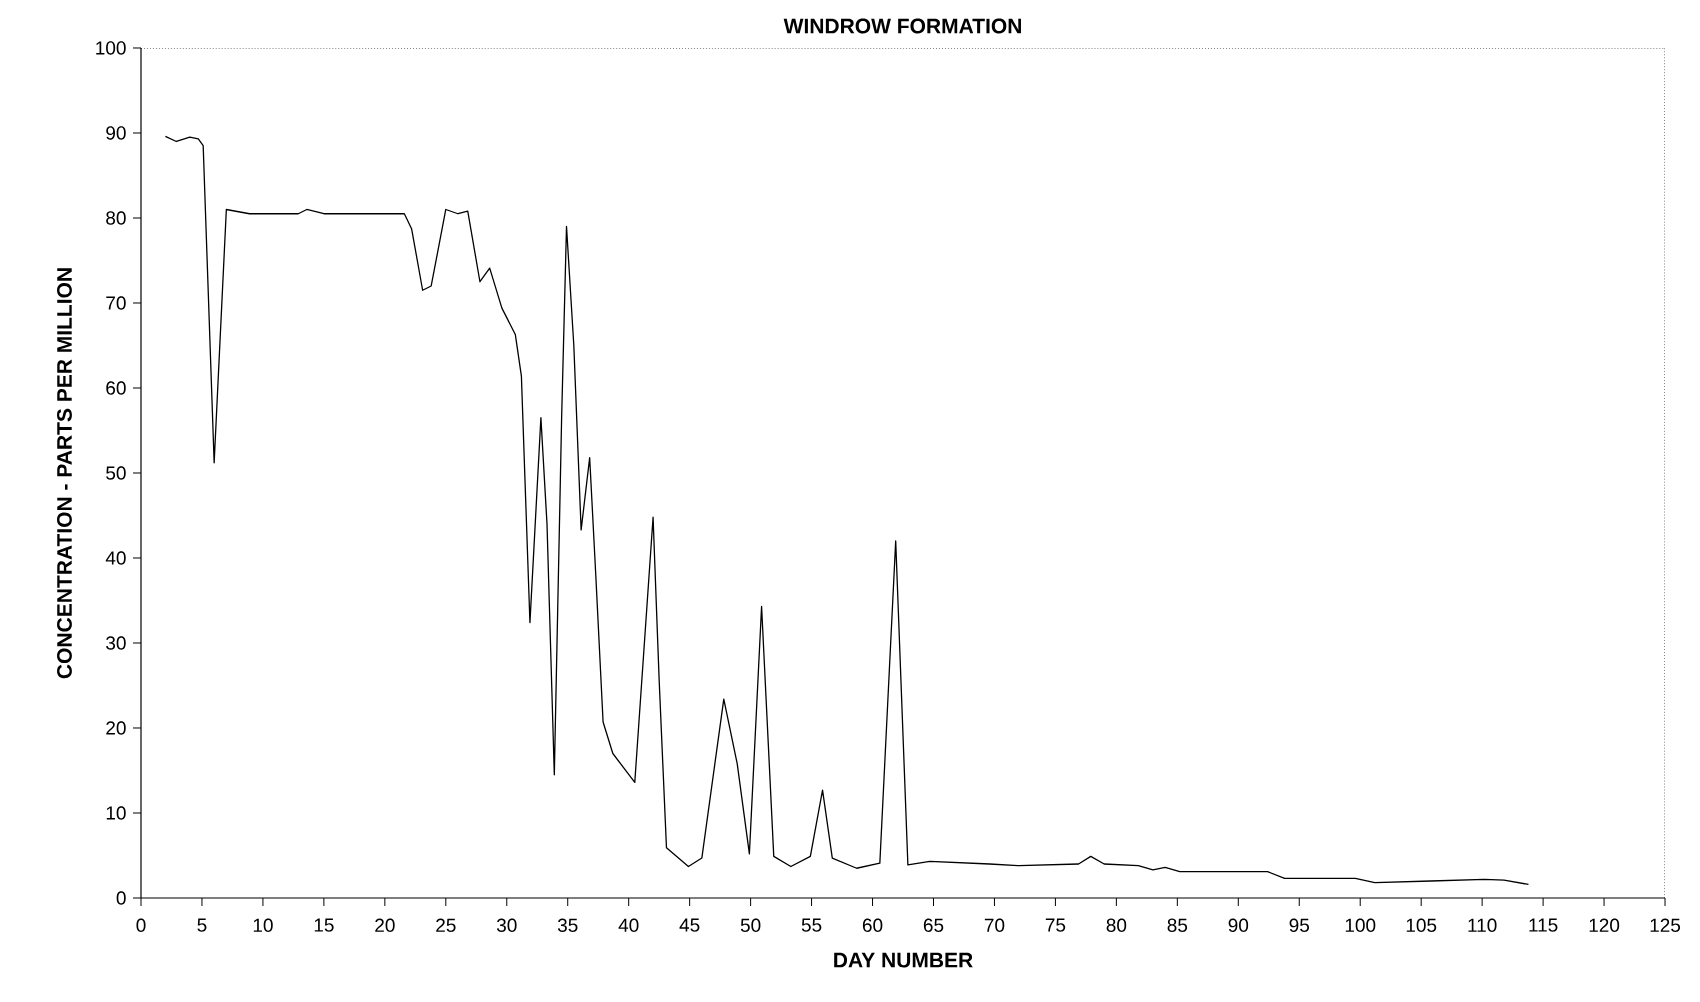  Describe the element at coordinates (811, 925) in the screenshot. I see `x-tick-label: 55` at that location.